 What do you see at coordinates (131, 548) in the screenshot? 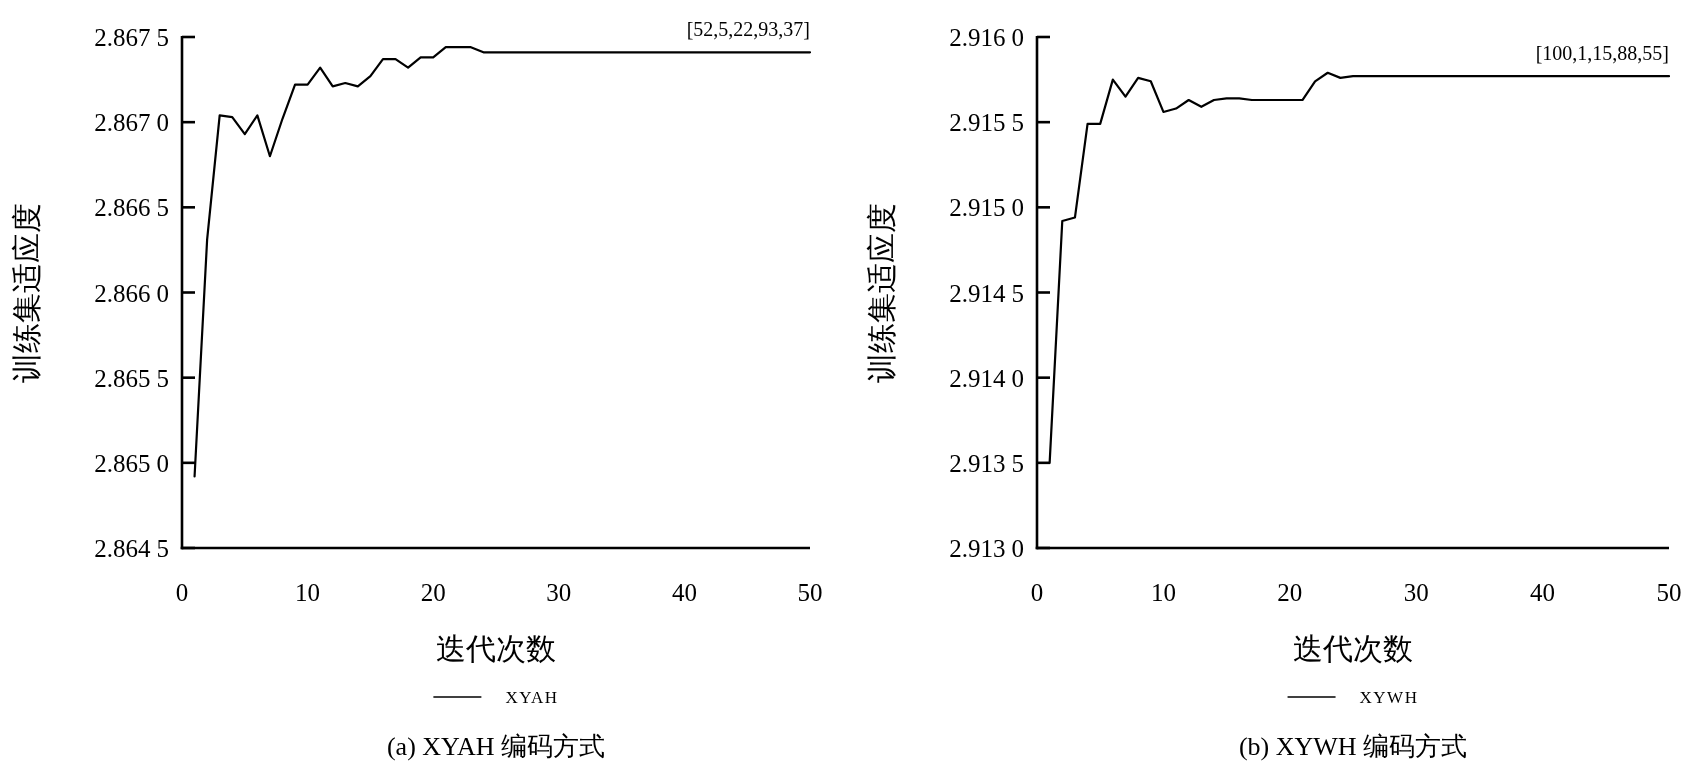
I see `y-tick-label: 2.864 5` at bounding box center [131, 548].